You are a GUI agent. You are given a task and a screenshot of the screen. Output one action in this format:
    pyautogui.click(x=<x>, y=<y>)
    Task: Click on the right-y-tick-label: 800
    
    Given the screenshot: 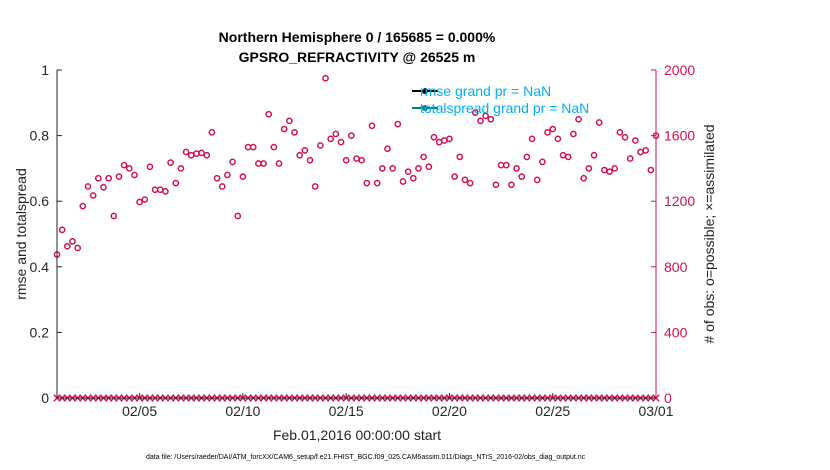 What is the action you would take?
    pyautogui.click(x=676, y=267)
    